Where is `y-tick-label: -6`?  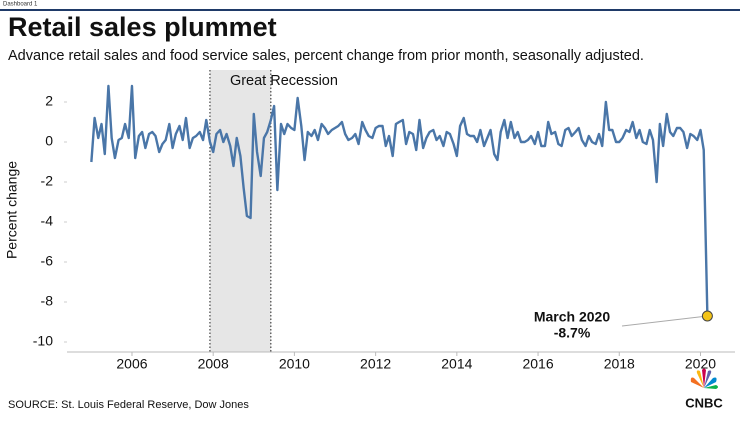 y-tick-label: -6 is located at coordinates (47, 261).